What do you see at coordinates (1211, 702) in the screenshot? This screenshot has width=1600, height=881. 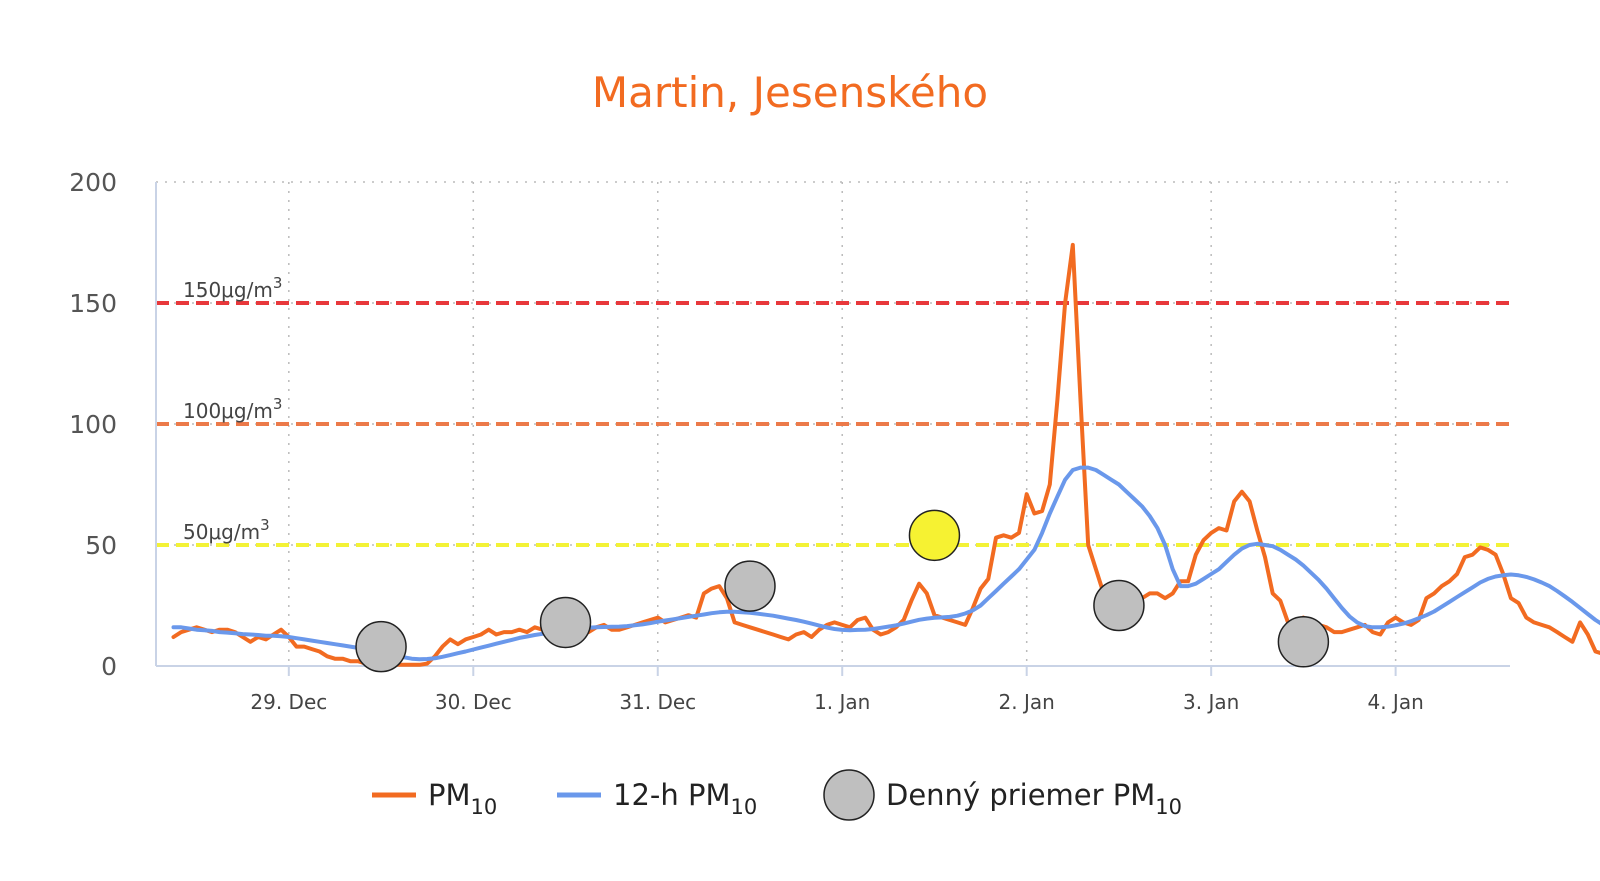 I see `x-tick-label: 3. Jan` at bounding box center [1211, 702].